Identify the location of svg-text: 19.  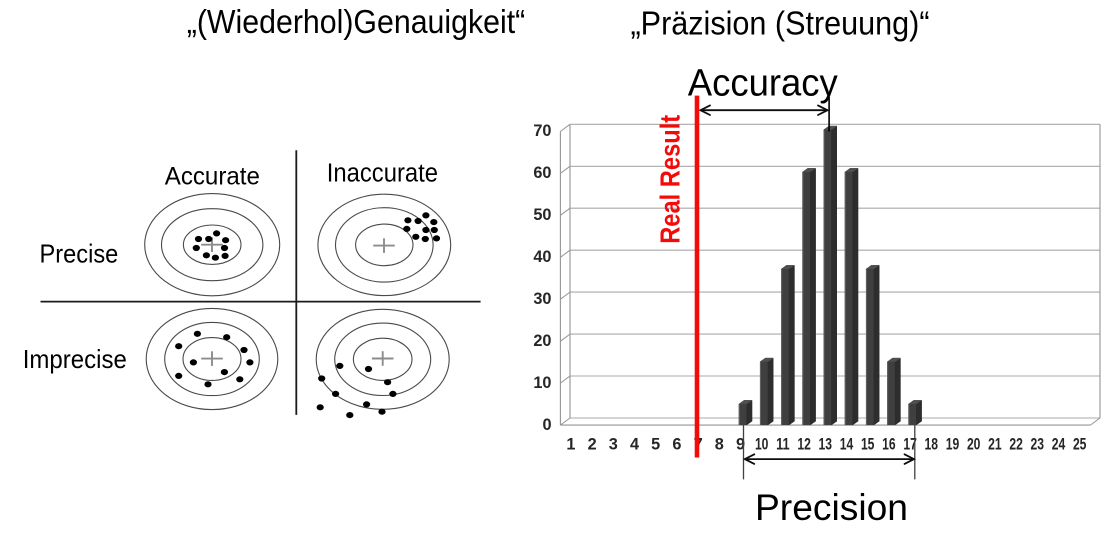
(953, 445).